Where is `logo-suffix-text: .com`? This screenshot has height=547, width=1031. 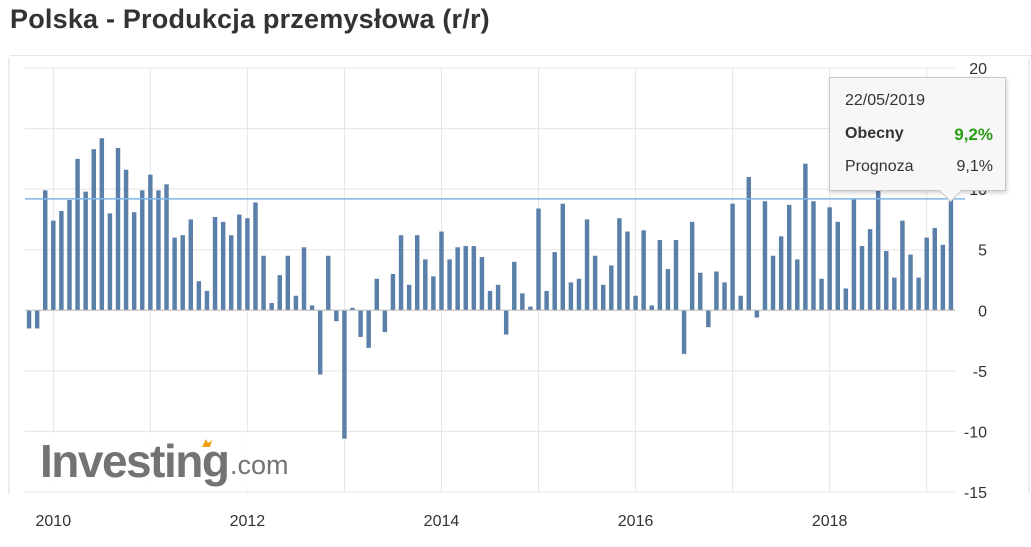
logo-suffix-text: .com is located at coordinates (259, 465).